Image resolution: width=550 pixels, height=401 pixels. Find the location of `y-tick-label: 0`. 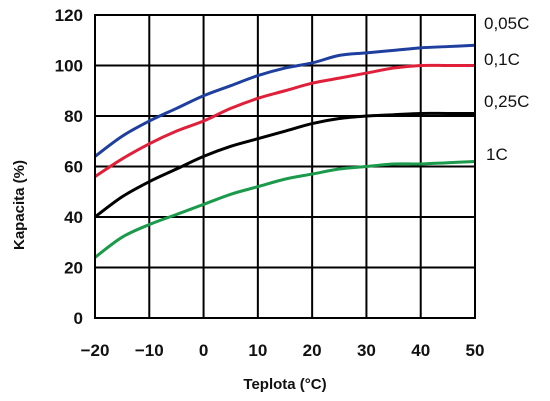

y-tick-label: 0 is located at coordinates (78, 318).